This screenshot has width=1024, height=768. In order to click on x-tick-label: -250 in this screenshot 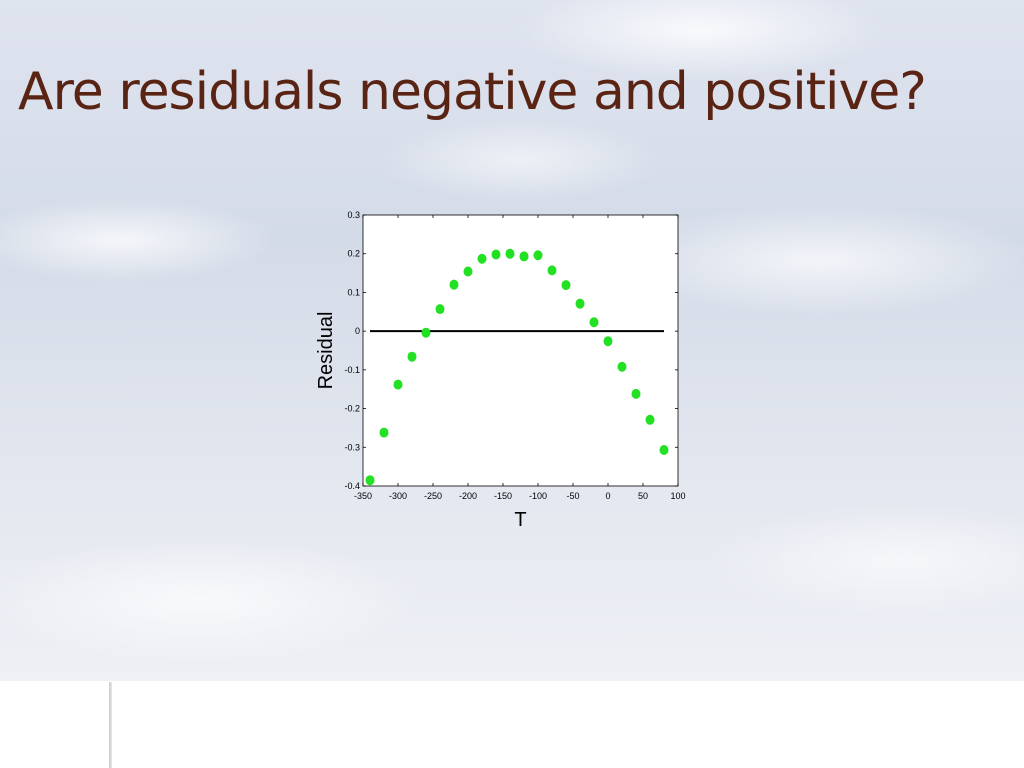, I will do `click(433, 496)`.